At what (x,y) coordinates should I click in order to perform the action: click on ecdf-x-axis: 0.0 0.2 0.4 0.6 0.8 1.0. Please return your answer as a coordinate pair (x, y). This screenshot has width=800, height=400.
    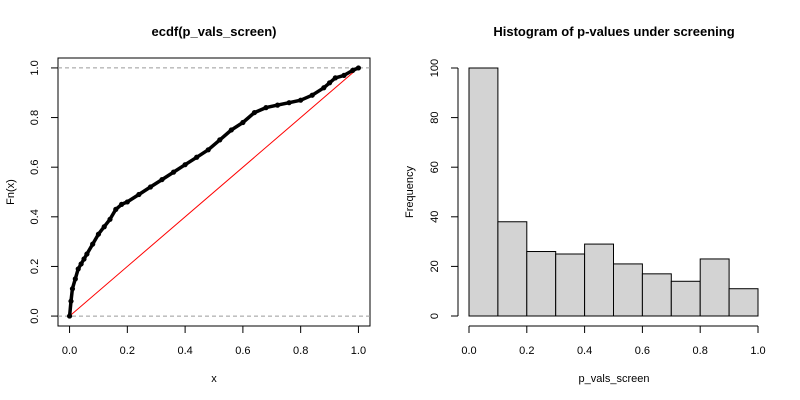
    Looking at the image, I should click on (214, 341).